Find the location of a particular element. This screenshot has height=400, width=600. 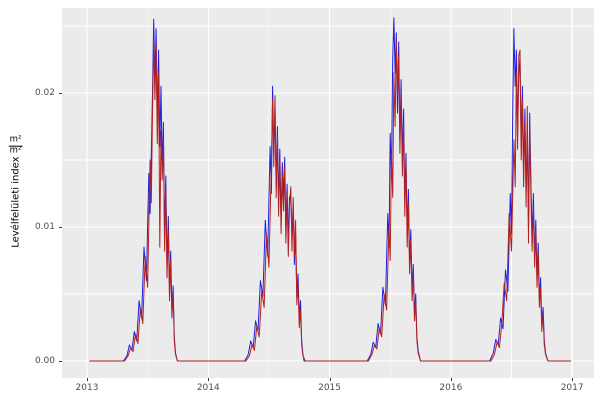

y-tick-label: 0.01 is located at coordinates (44, 226).